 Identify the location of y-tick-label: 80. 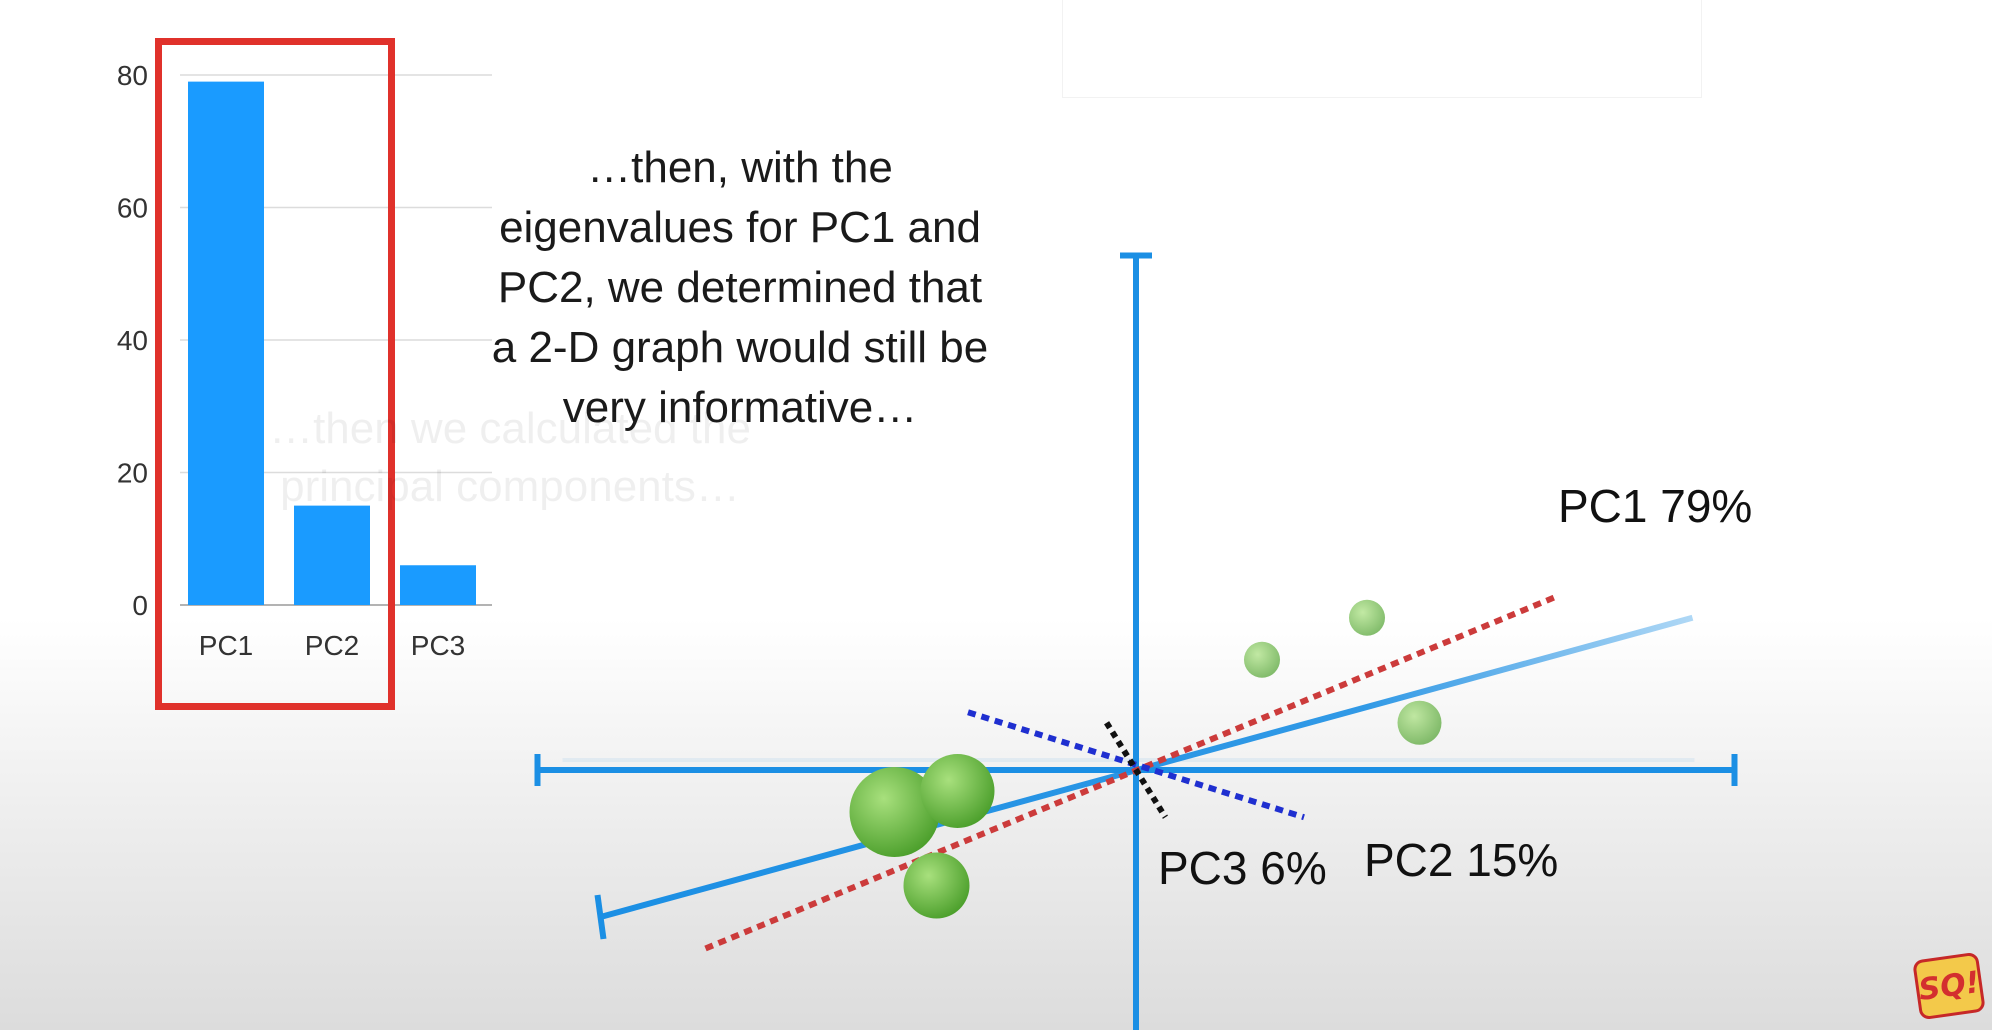
(132, 75).